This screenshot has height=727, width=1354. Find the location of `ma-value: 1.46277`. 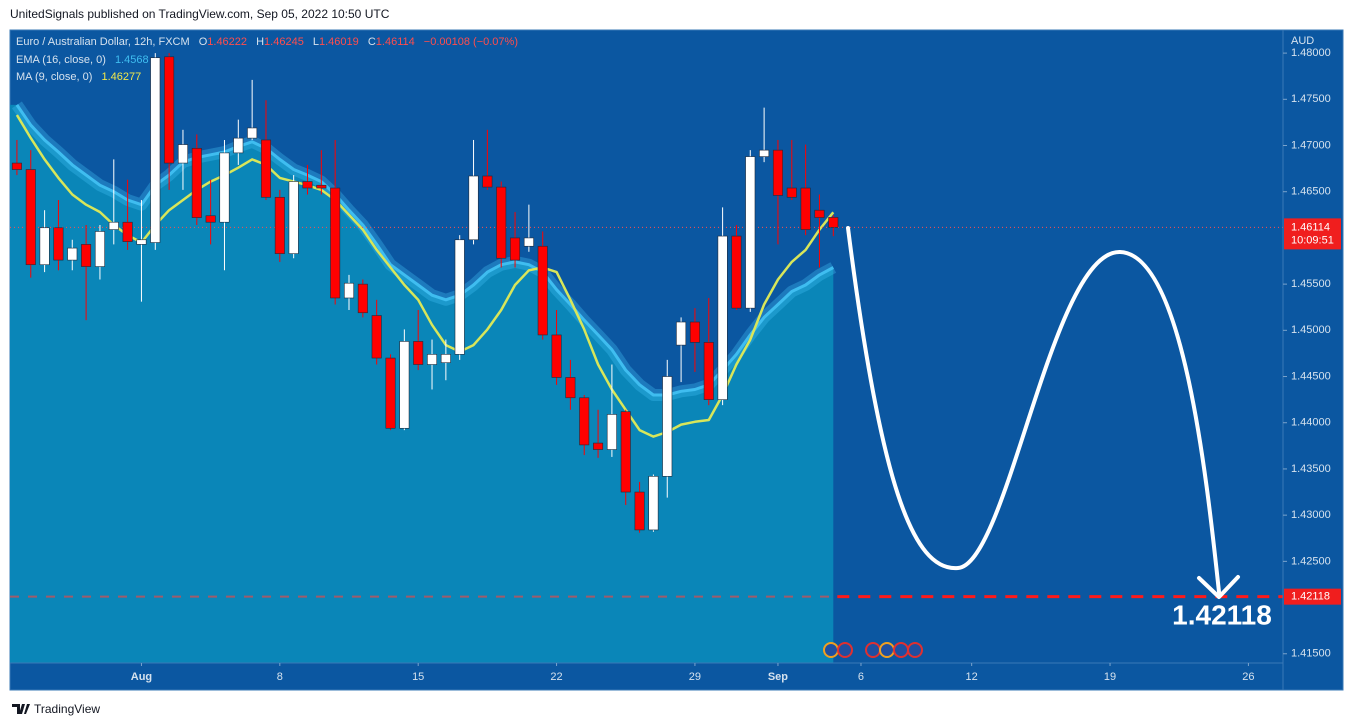

ma-value: 1.46277 is located at coordinates (121, 77).